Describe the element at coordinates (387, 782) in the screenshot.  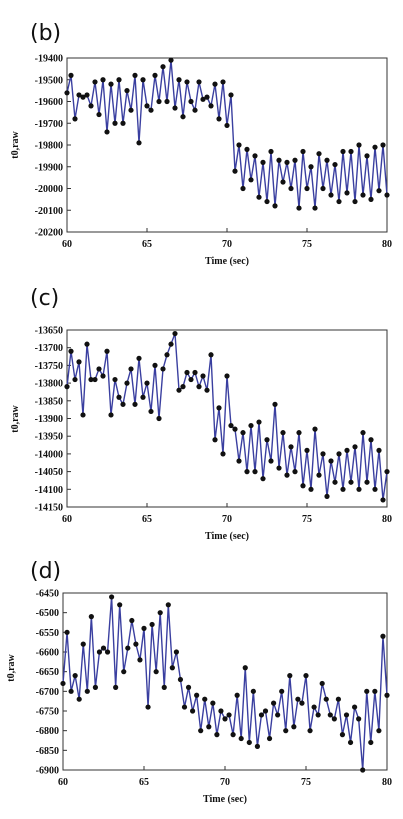
I see `x-tick-label: 80` at that location.